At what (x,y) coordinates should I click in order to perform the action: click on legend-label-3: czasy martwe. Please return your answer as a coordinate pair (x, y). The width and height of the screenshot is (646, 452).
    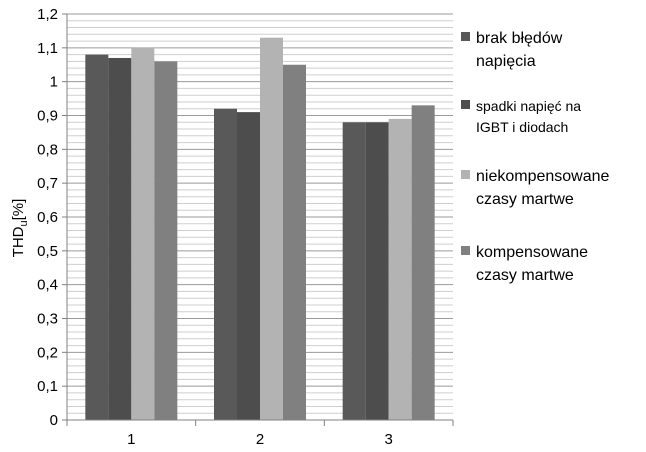
    Looking at the image, I should click on (525, 199).